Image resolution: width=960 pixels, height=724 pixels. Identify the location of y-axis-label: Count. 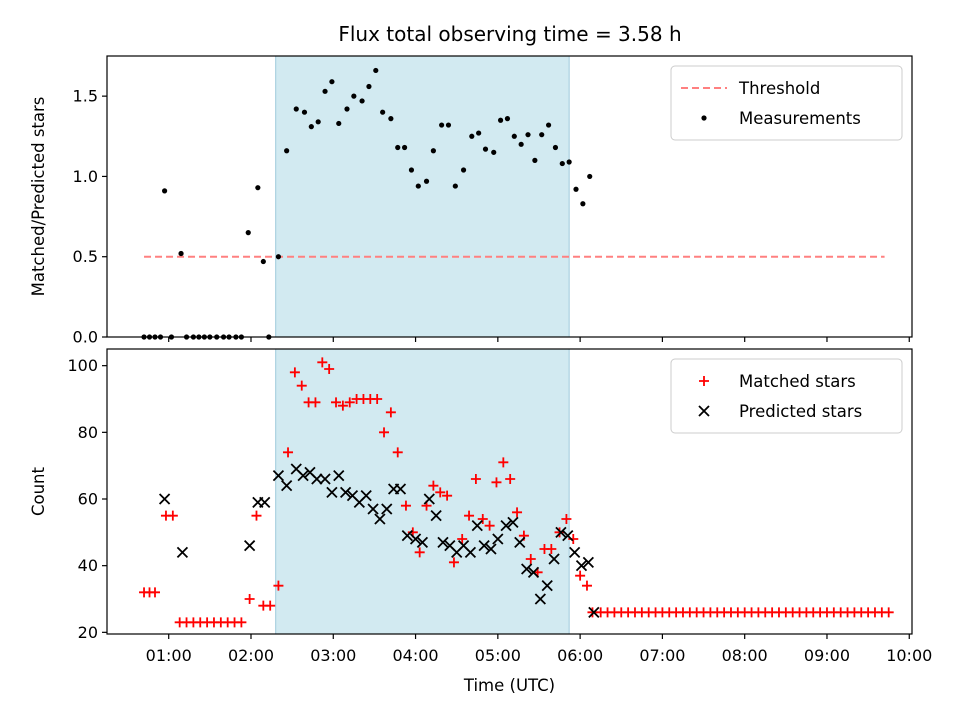
(38, 491).